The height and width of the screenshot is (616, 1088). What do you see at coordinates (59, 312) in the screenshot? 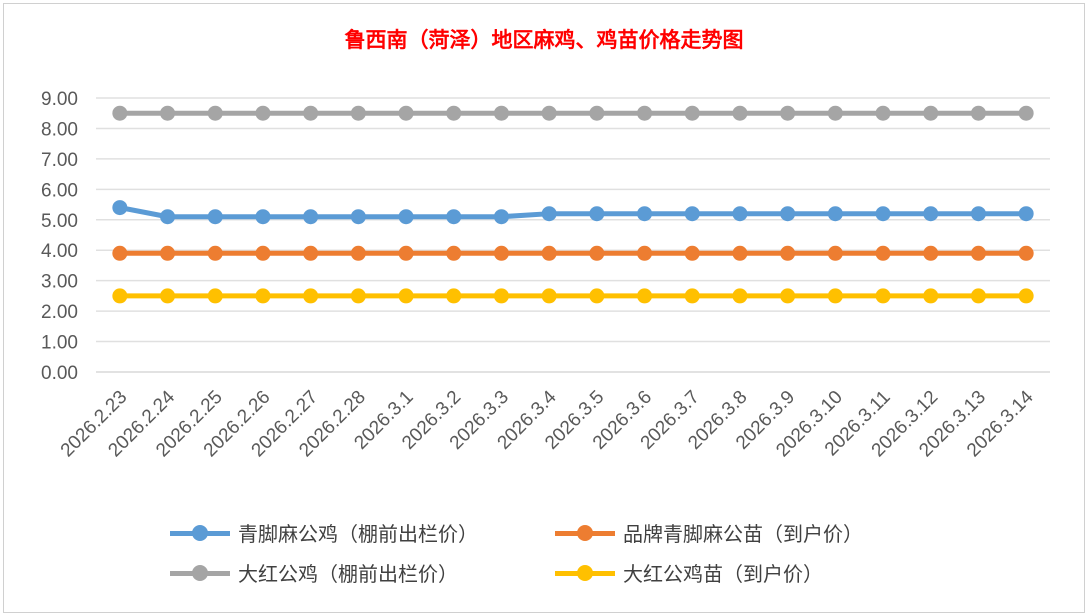
I see `y-tick-label: 2.00` at bounding box center [59, 312].